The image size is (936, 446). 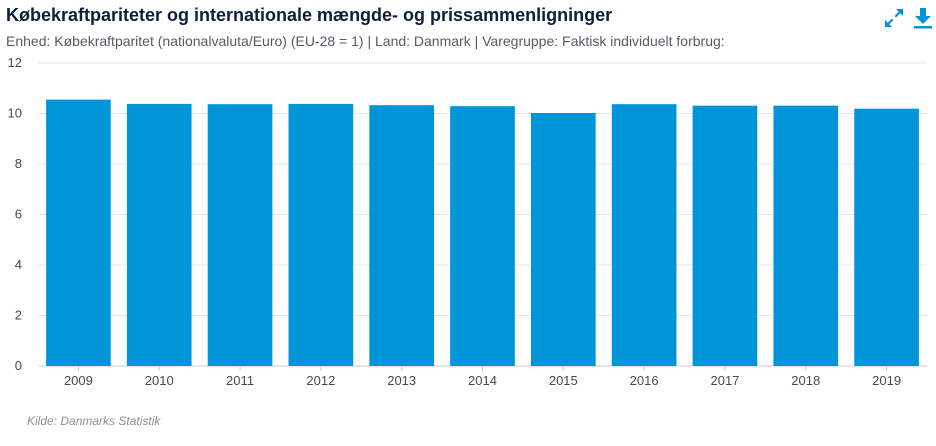 I want to click on bar-2014, so click(x=482, y=236).